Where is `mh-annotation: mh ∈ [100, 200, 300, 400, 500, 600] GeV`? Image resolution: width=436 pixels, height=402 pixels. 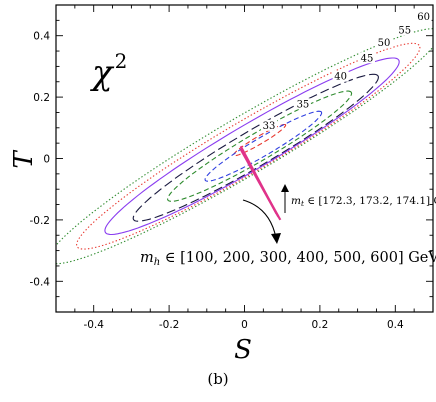
mh-annotation: mh ∈ [100, 200, 300, 400, 500, 600] GeV is located at coordinates (288, 233).